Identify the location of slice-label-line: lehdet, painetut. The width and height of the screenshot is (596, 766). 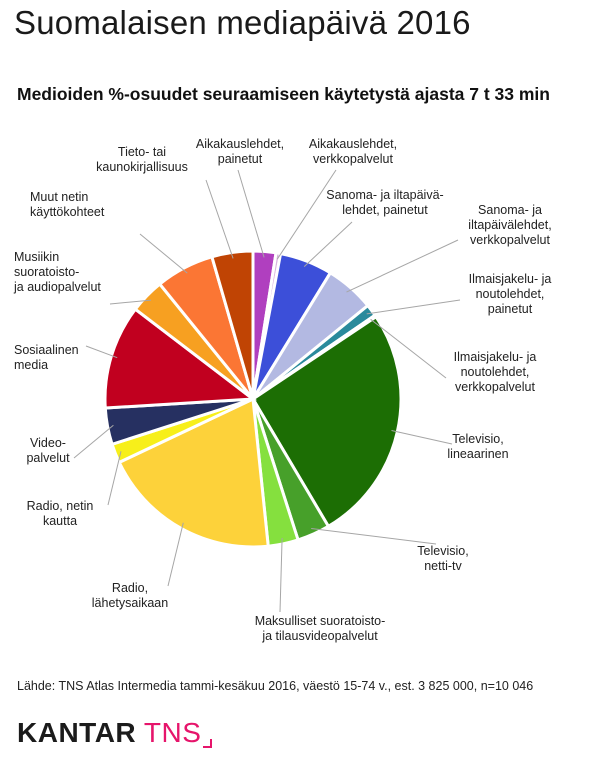
(385, 210).